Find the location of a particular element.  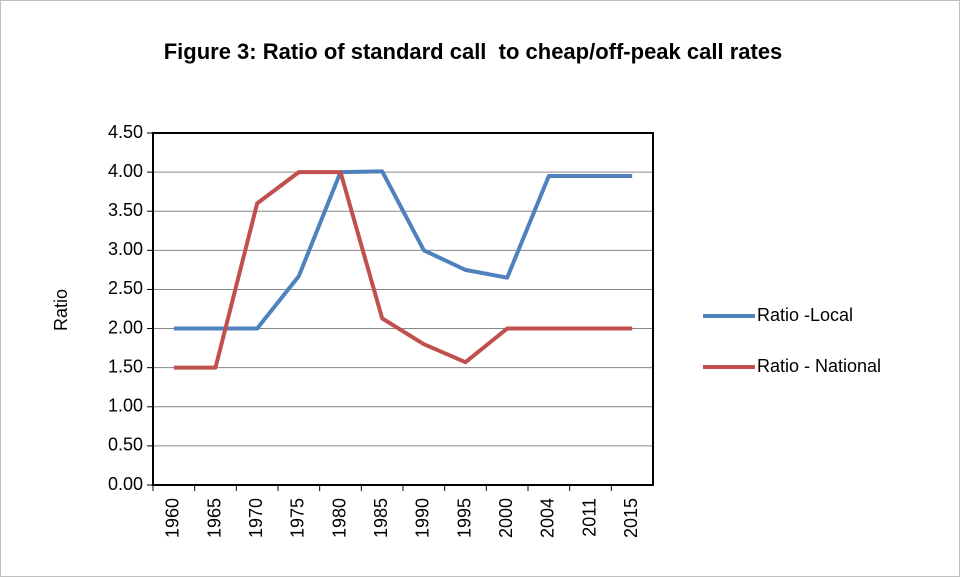

x-tick-label: 1975 is located at coordinates (298, 518).